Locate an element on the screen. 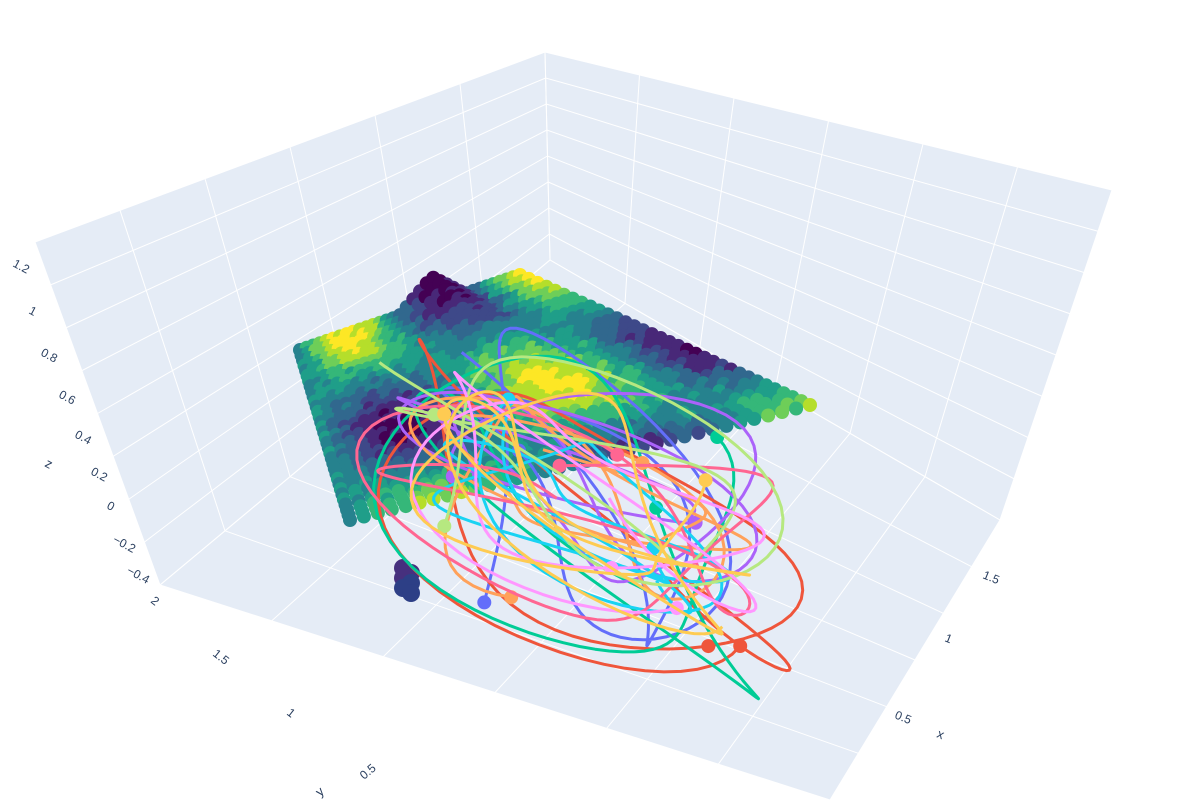  z-tick-label: −0.4 is located at coordinates (139, 575).